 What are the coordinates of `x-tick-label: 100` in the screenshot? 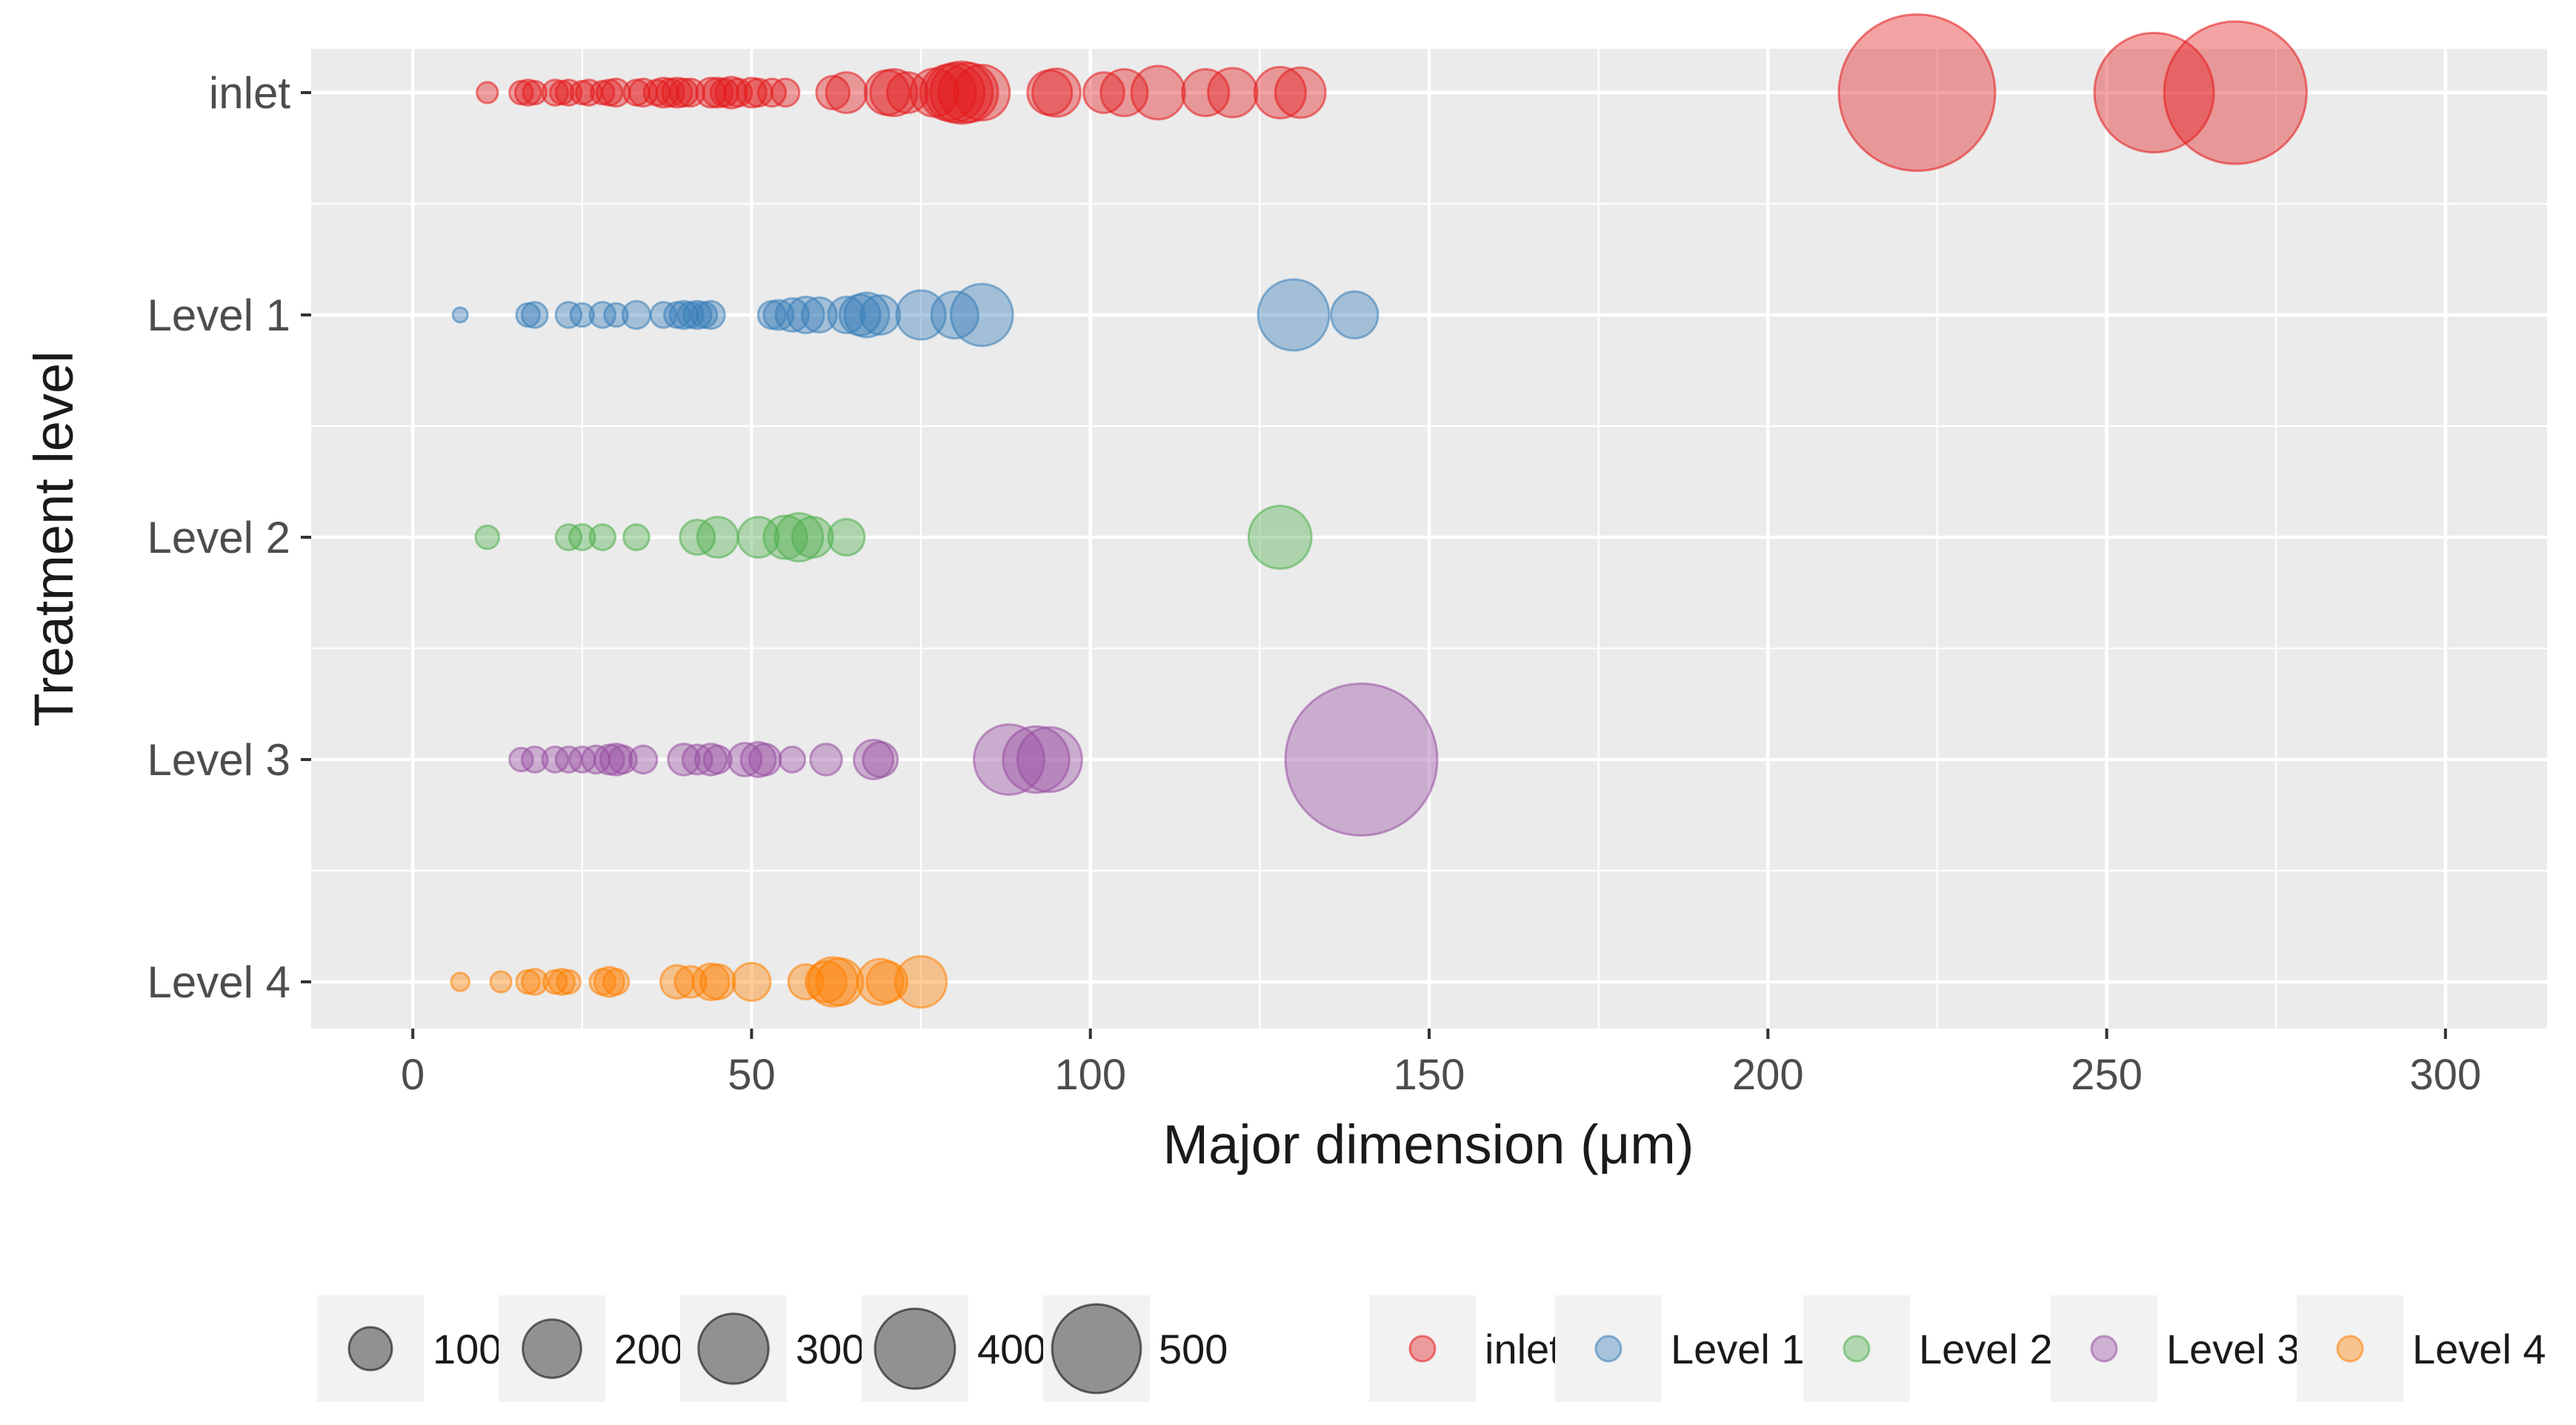 It's located at (1090, 1075).